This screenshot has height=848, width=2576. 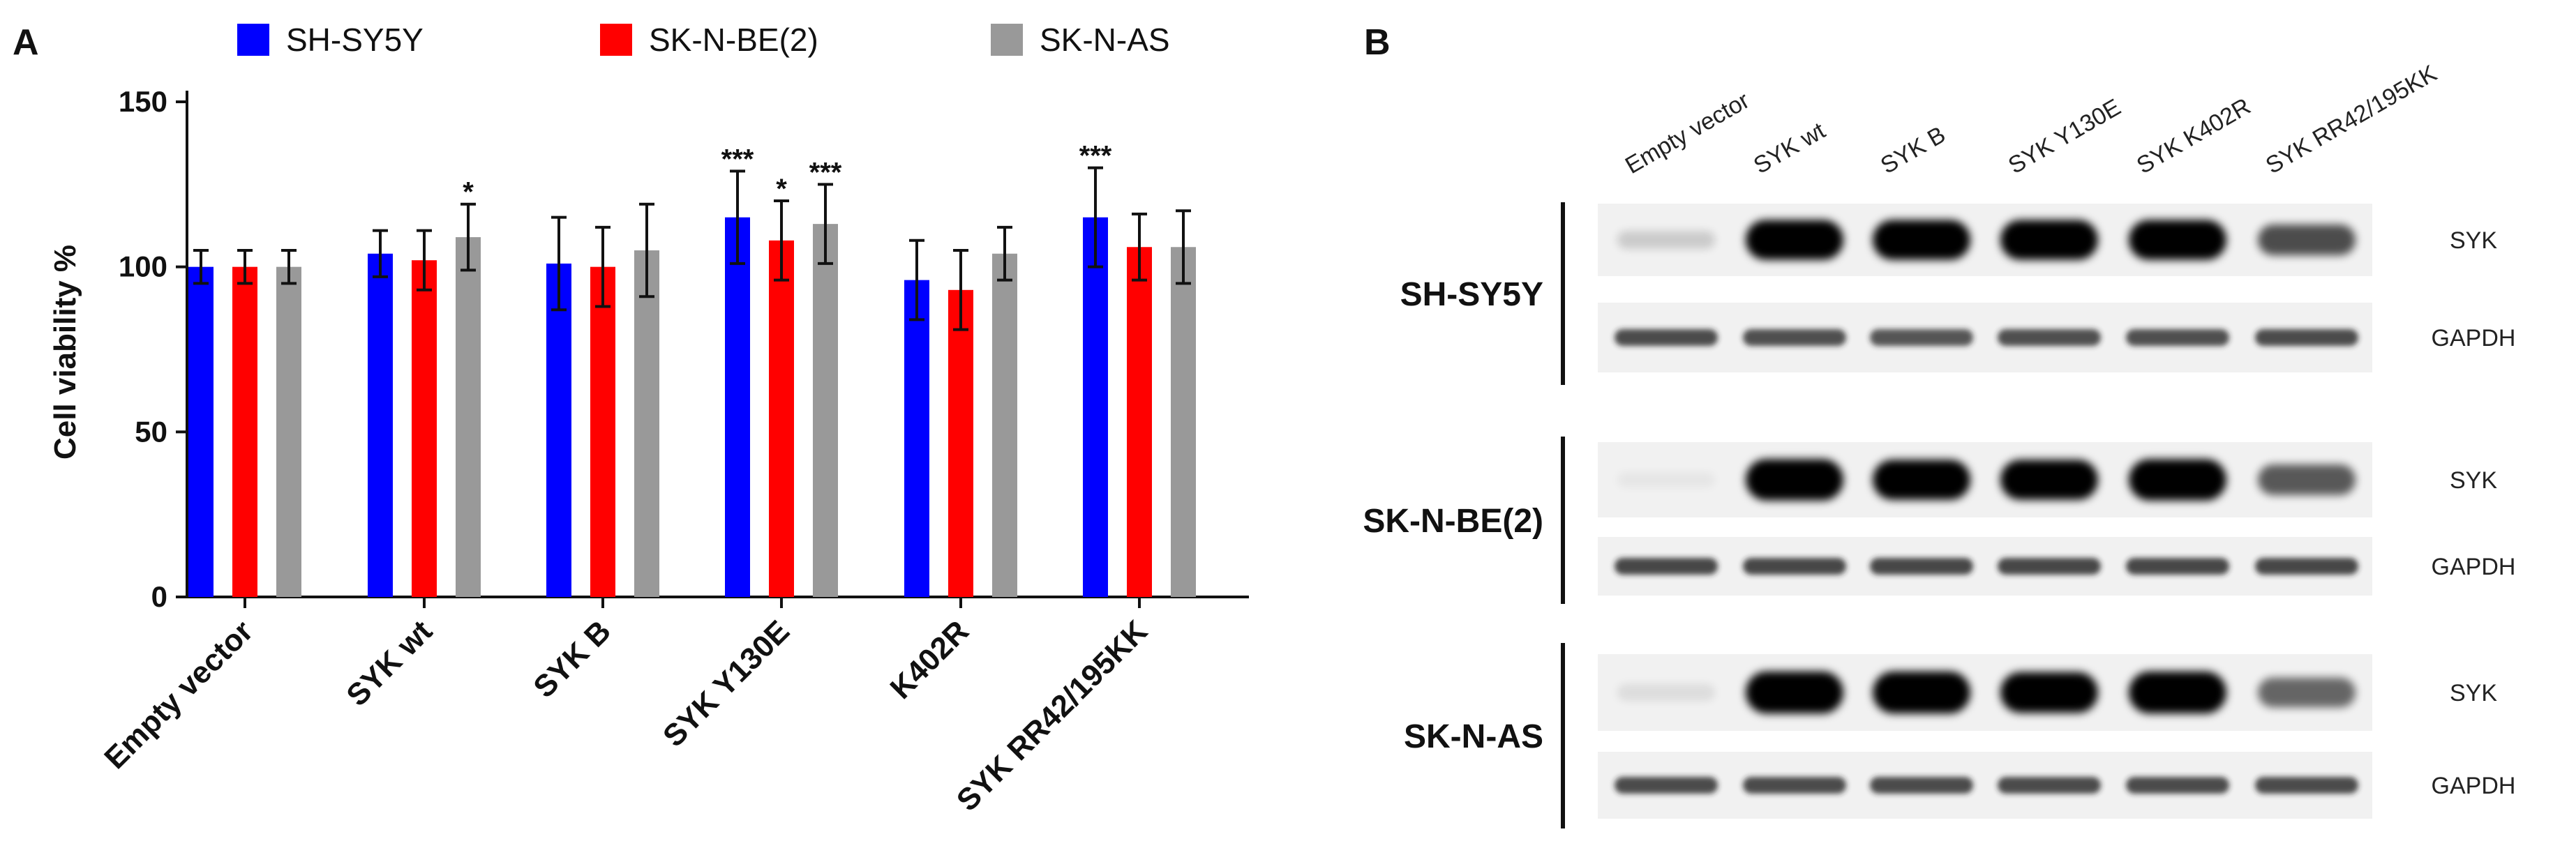 What do you see at coordinates (916, 279) in the screenshot?
I see `error-bar-sh-sy5y-k402r` at bounding box center [916, 279].